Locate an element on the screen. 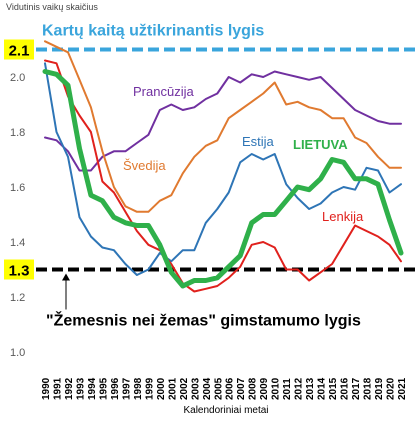 Image resolution: width=418 pixels, height=425 pixels. x-tick-label: 2012 is located at coordinates (299, 388).